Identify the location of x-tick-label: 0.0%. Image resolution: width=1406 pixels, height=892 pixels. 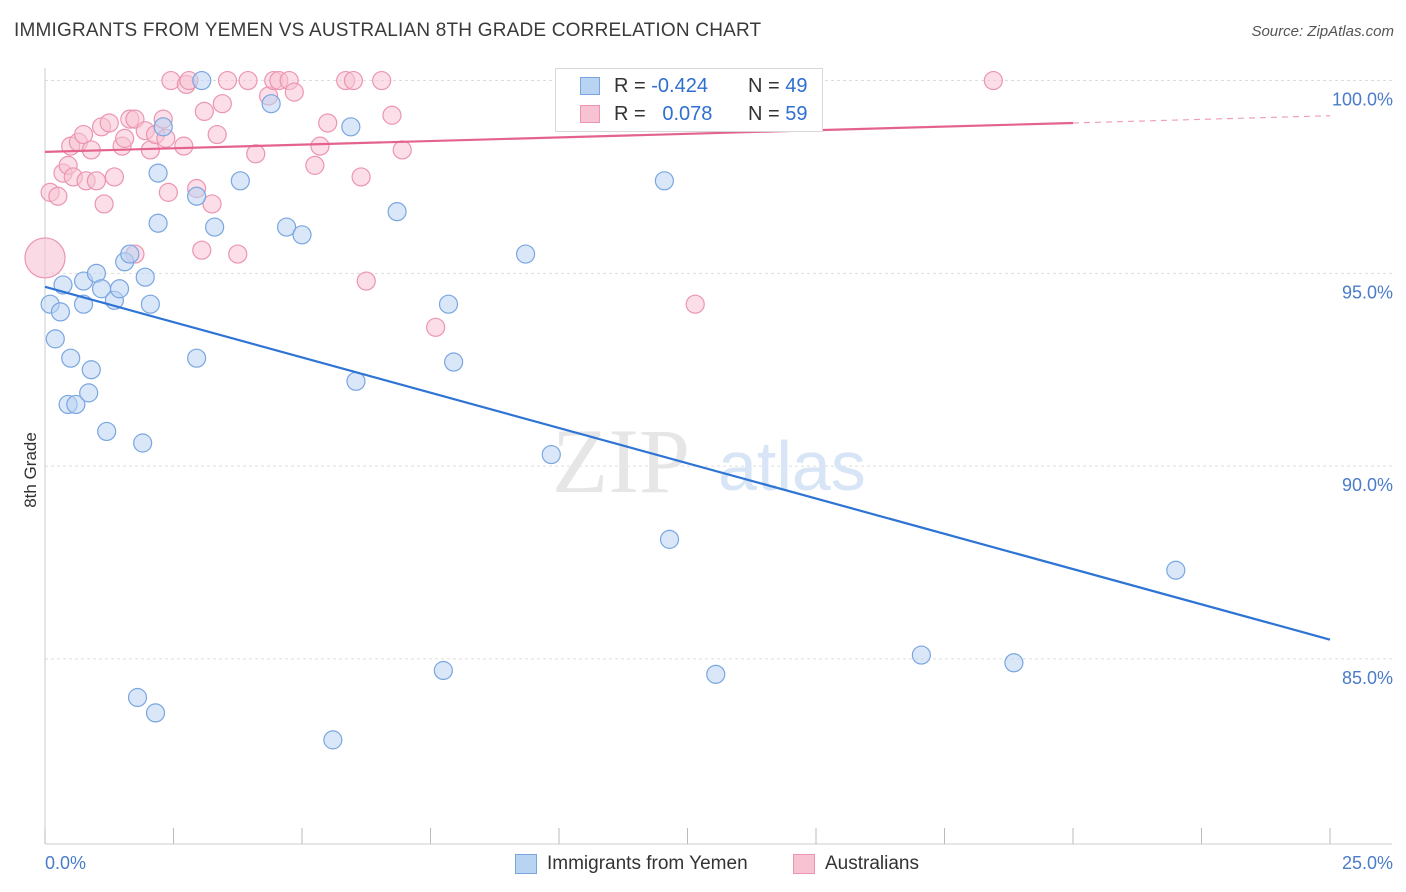
(65, 863).